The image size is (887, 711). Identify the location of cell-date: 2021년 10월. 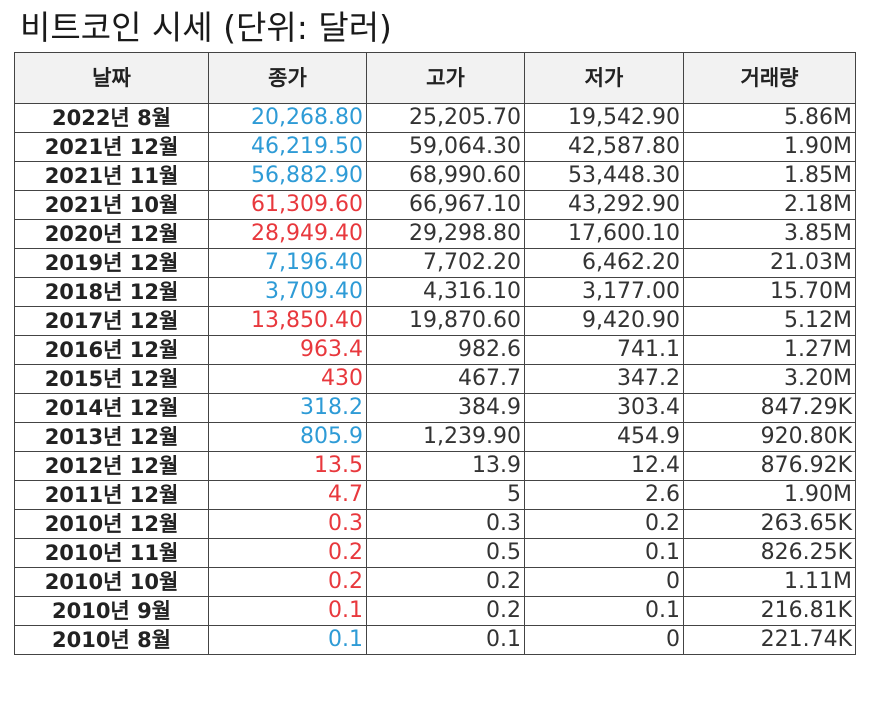
(111, 205).